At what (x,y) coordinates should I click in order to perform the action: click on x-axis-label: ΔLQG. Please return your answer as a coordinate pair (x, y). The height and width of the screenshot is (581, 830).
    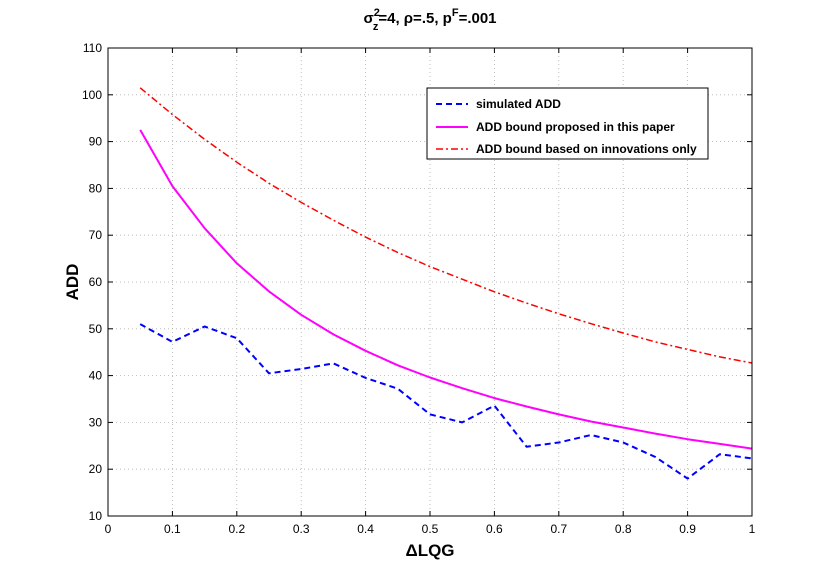
    Looking at the image, I should click on (429, 550).